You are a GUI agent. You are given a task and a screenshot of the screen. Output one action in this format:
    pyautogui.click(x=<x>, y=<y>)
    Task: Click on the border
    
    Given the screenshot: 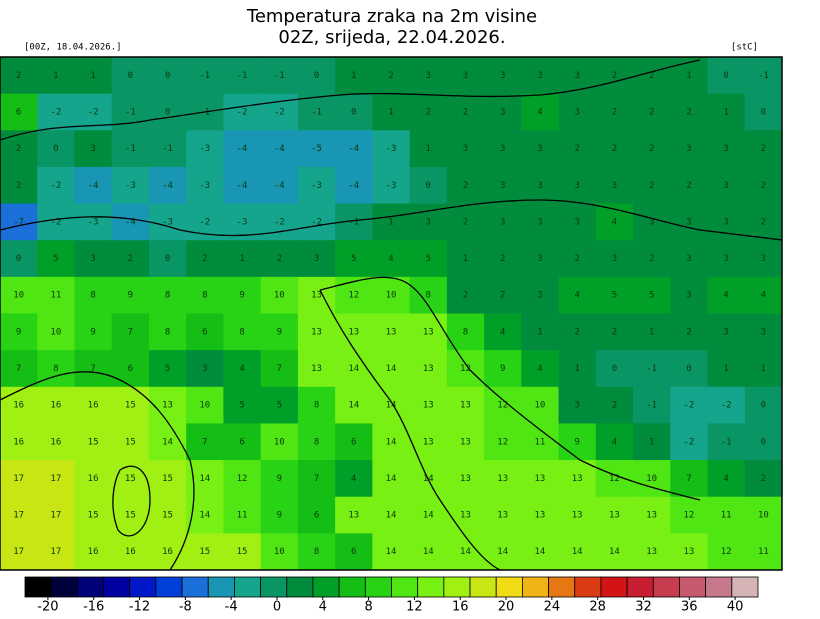 What is the action you would take?
    pyautogui.click(x=391, y=220)
    